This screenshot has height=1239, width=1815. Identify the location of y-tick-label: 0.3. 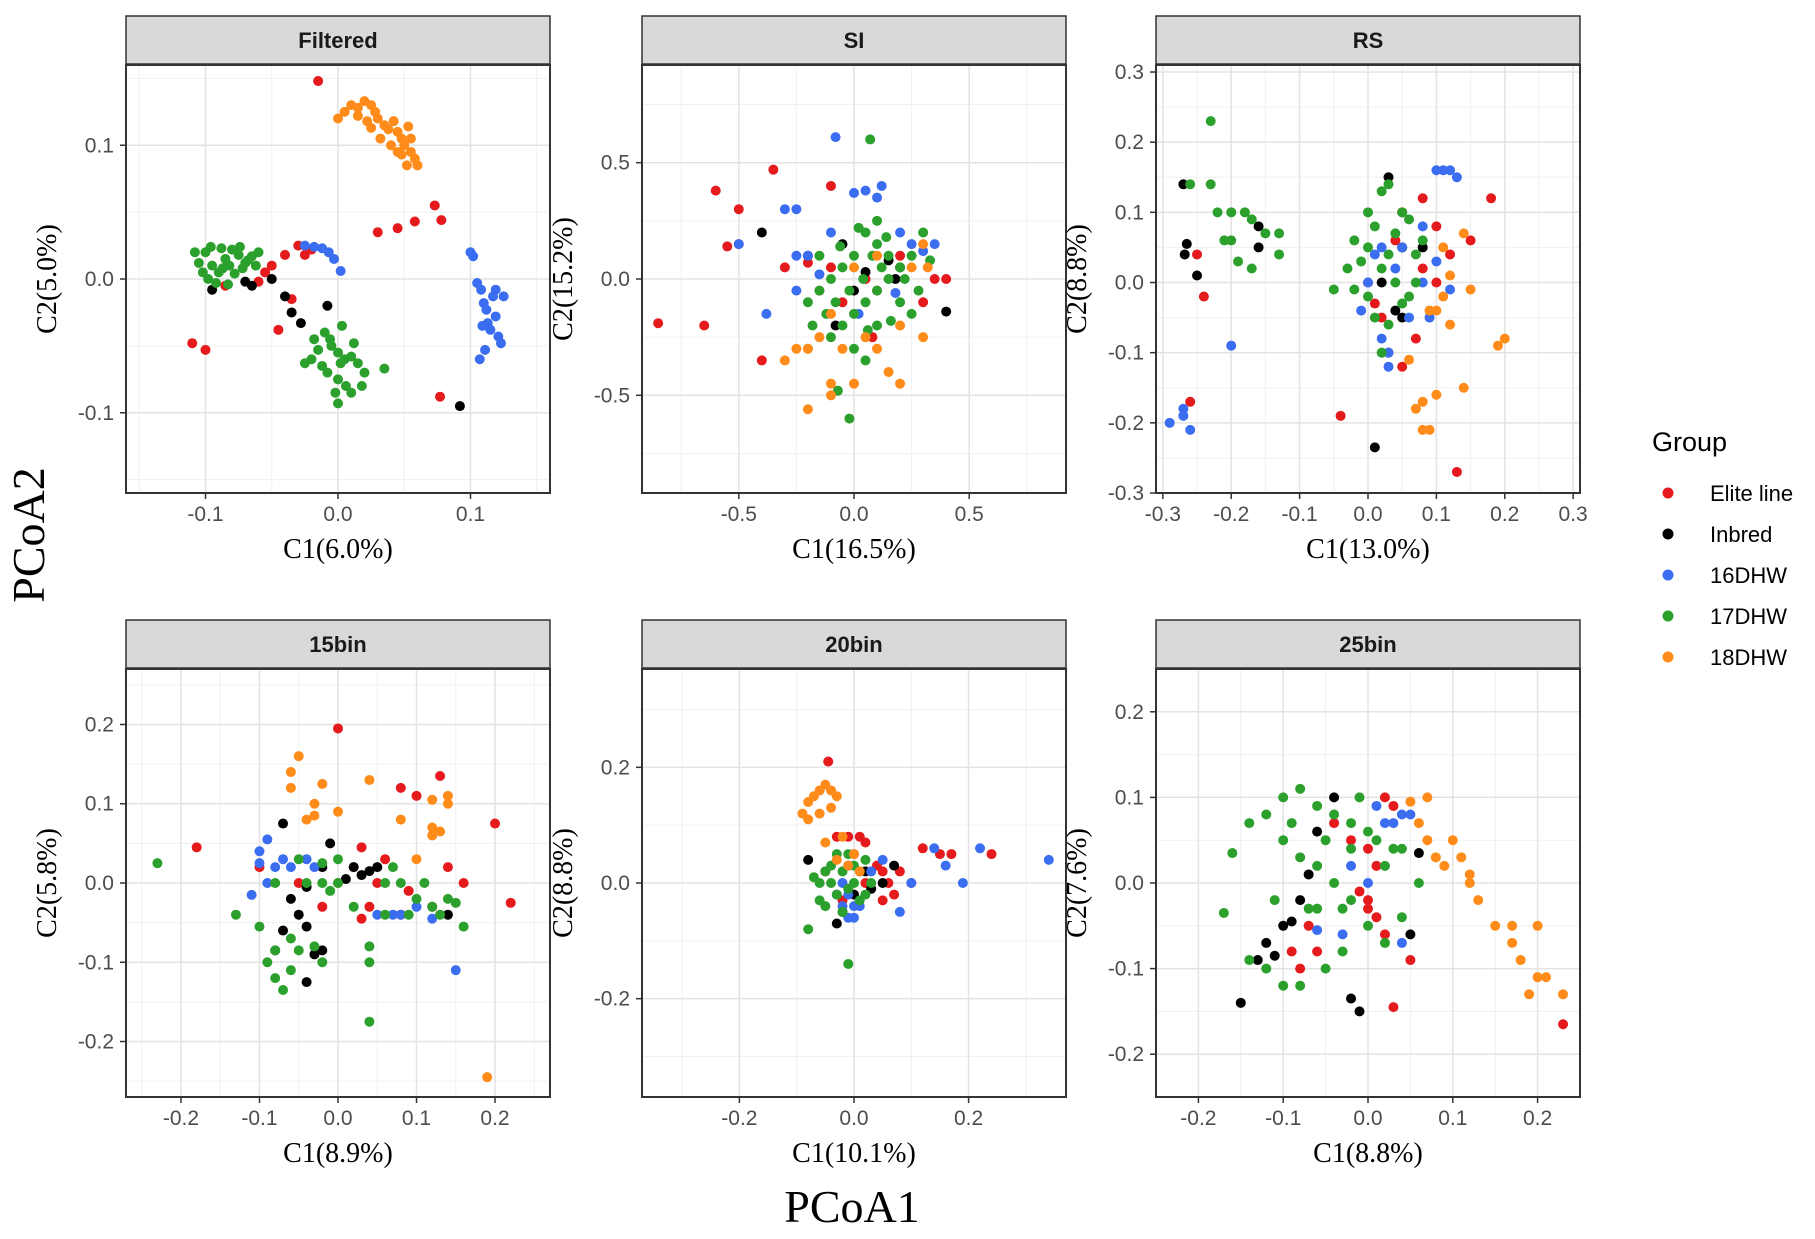
(1129, 72).